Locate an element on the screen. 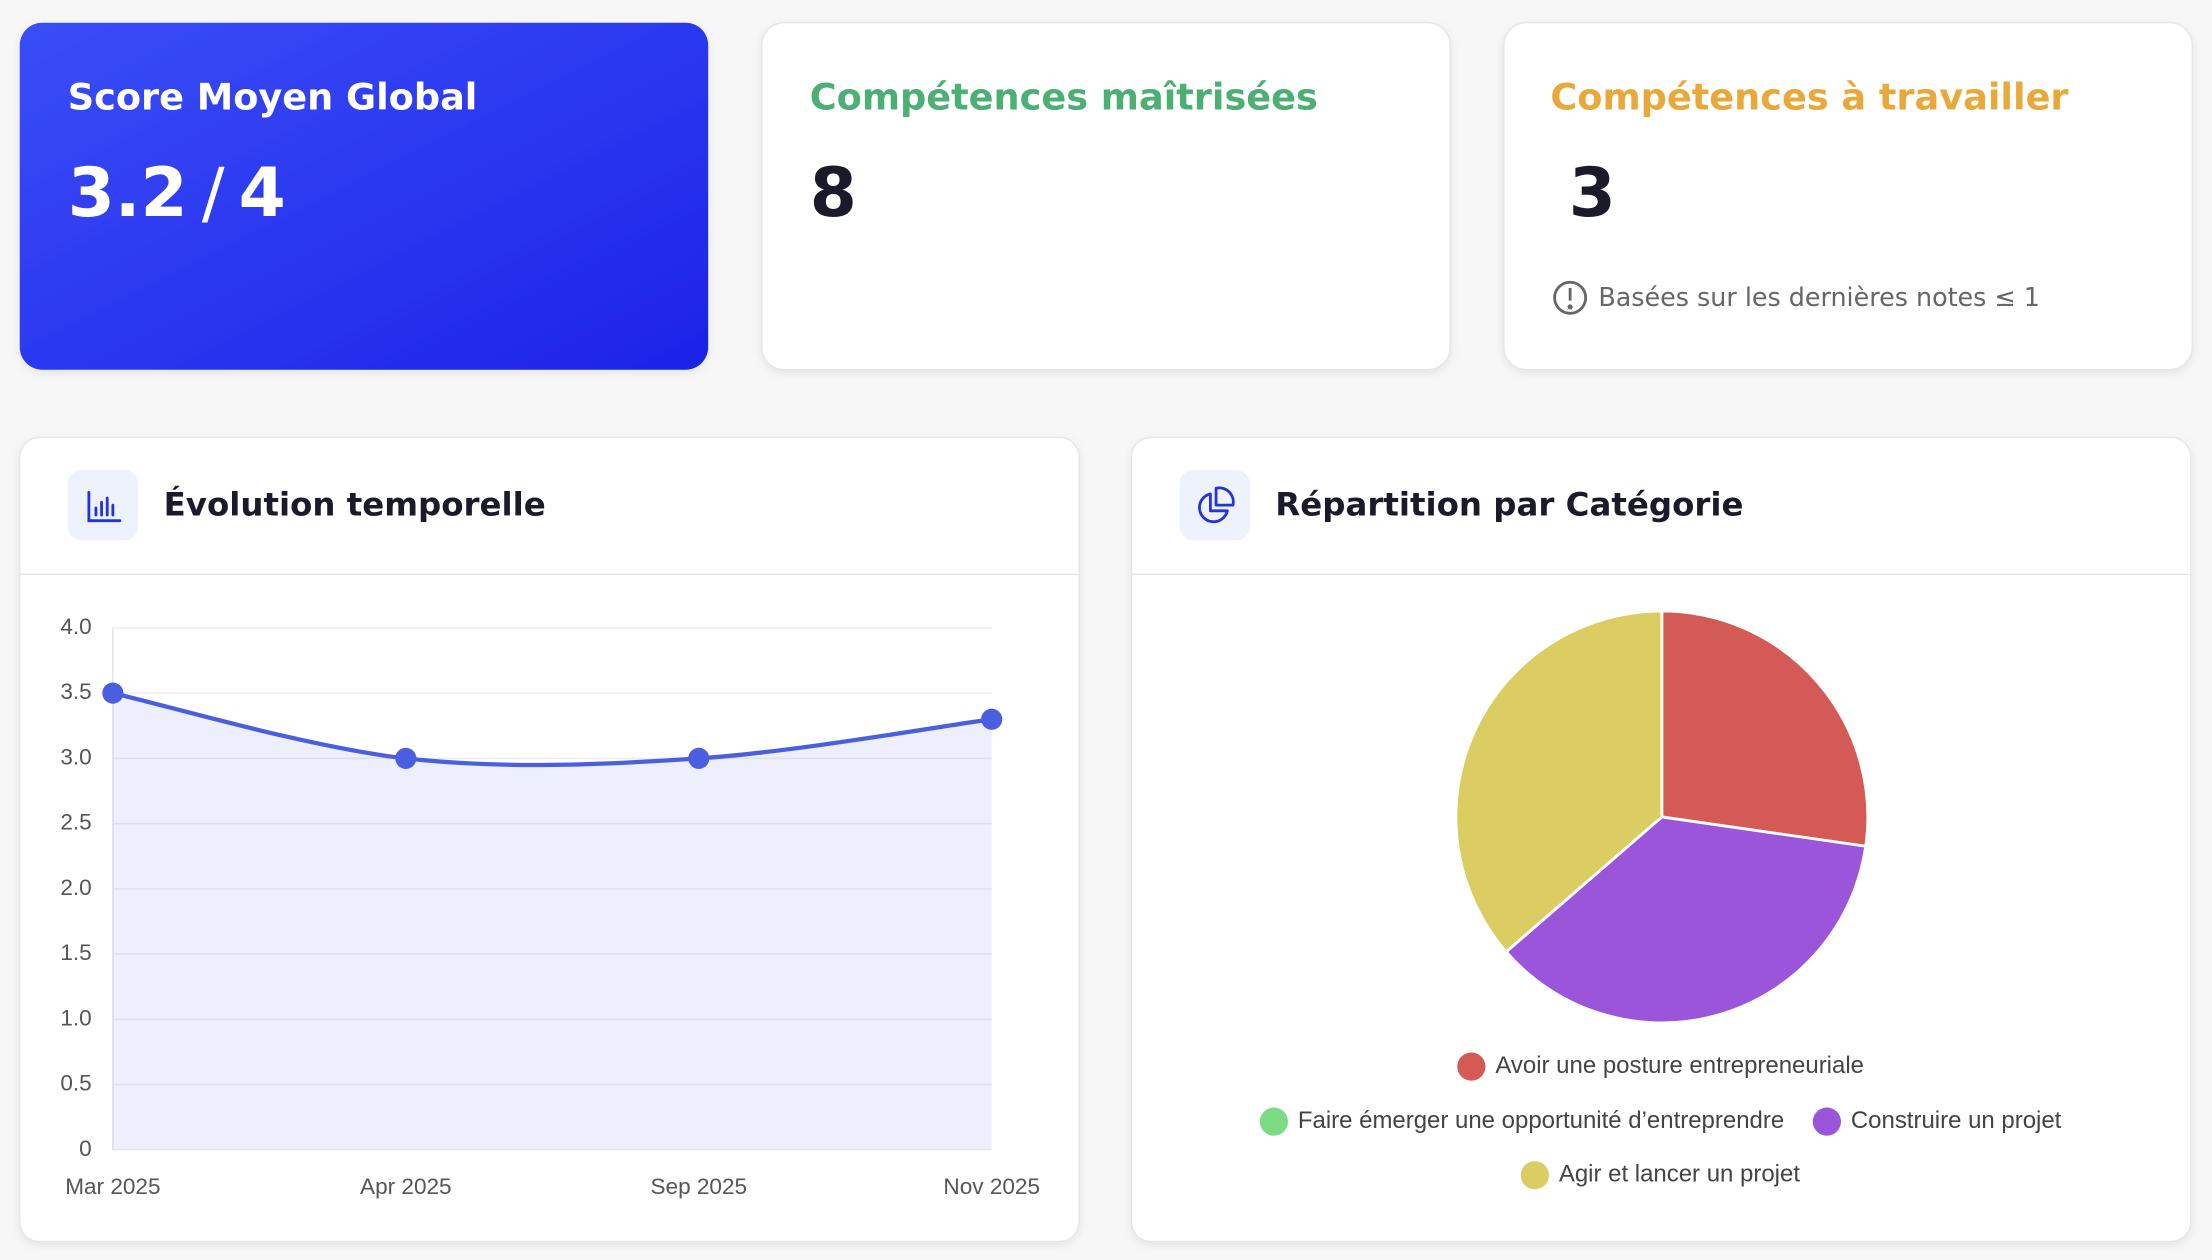  y-tick-label: 1.0 is located at coordinates (75, 1017).